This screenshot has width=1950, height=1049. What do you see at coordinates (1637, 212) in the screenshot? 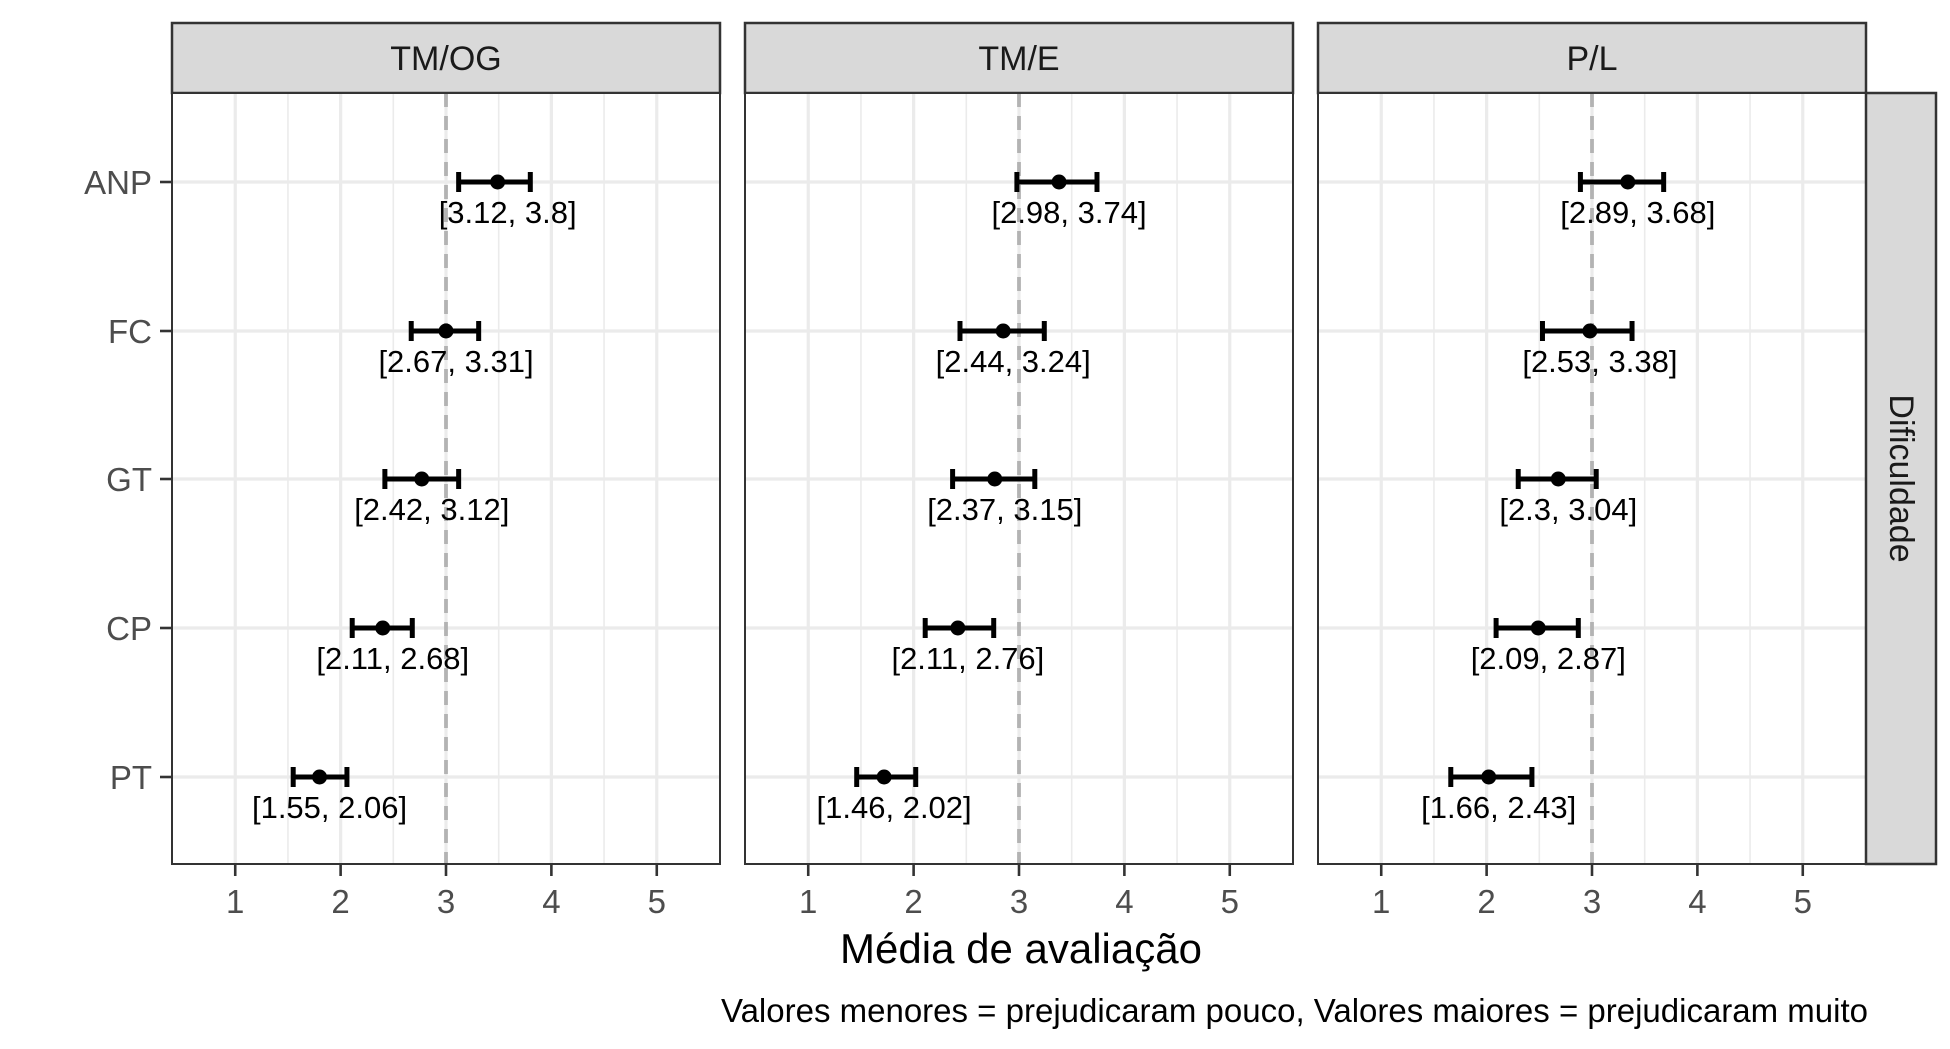
I see `ci-label-anp: [2.89, 3.68]` at bounding box center [1637, 212].